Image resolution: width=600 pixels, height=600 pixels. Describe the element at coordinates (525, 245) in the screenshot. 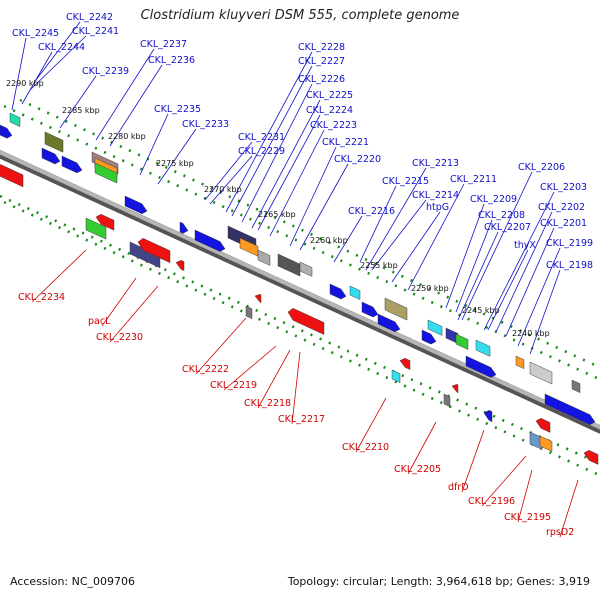

I see `forward-gene-label: thyX` at that location.